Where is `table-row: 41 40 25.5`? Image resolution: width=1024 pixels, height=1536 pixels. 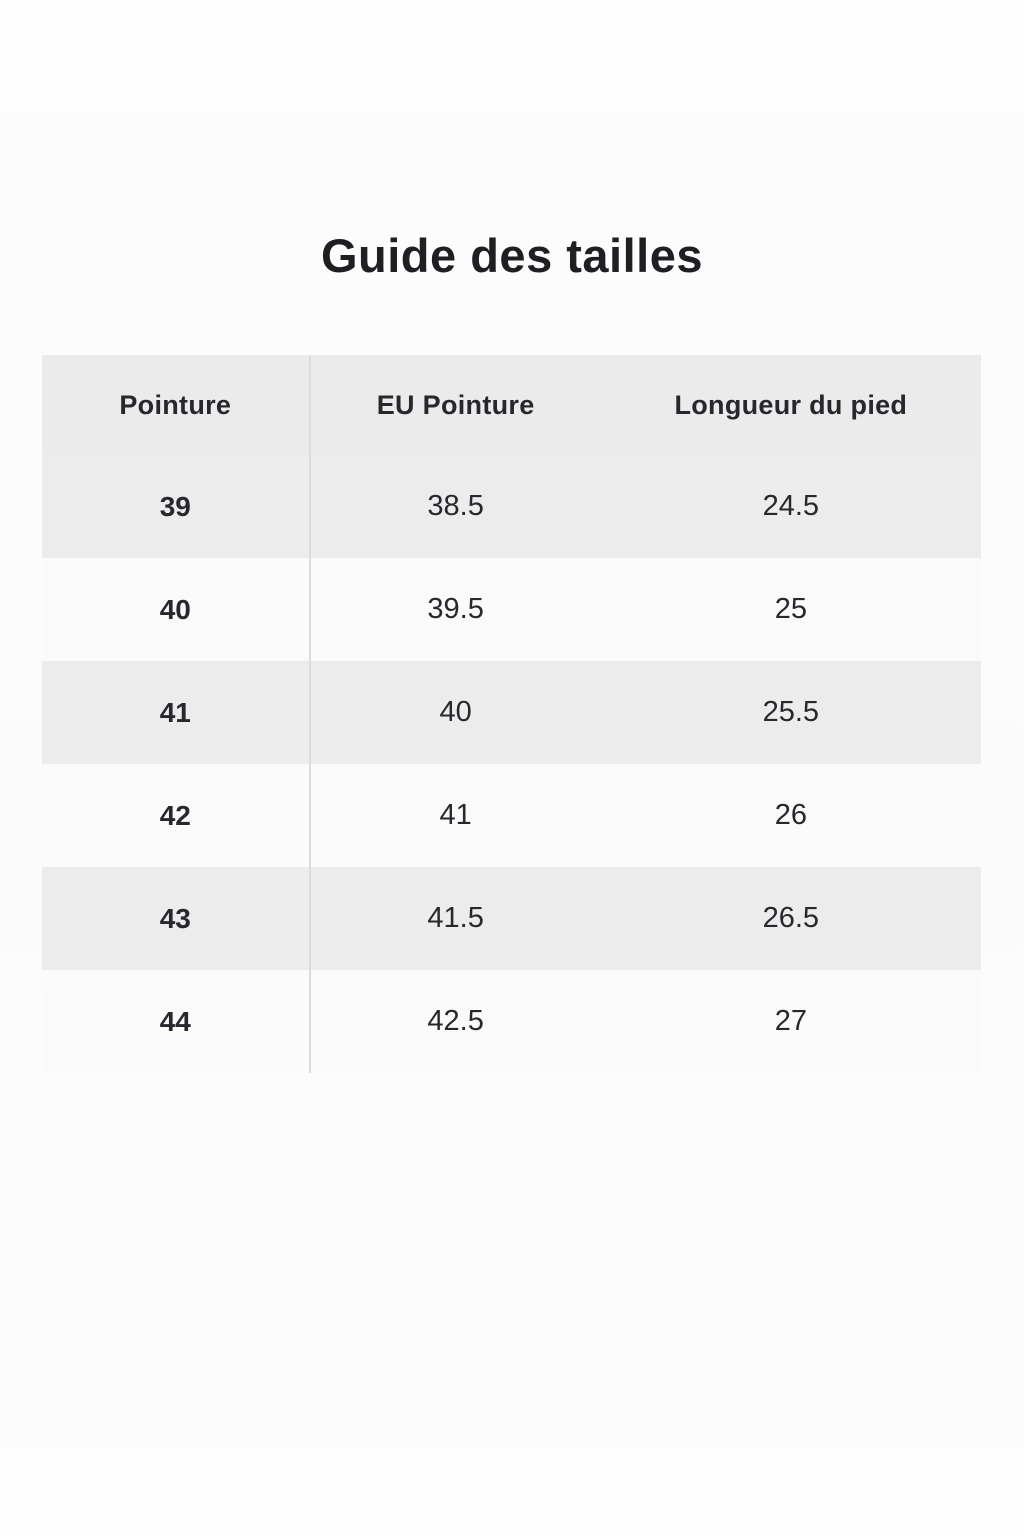 table-row: 41 40 25.5 is located at coordinates (511, 712).